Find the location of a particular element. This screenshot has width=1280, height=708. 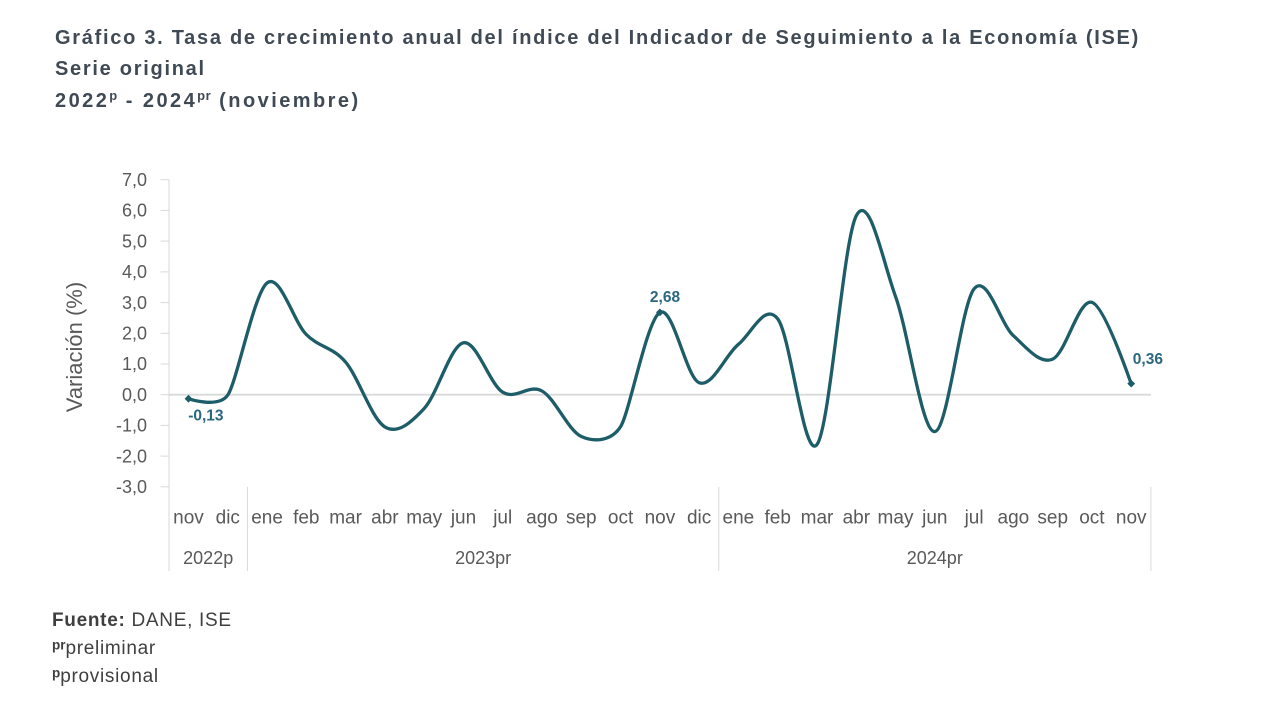

svg-text: 2,68 is located at coordinates (665, 297).